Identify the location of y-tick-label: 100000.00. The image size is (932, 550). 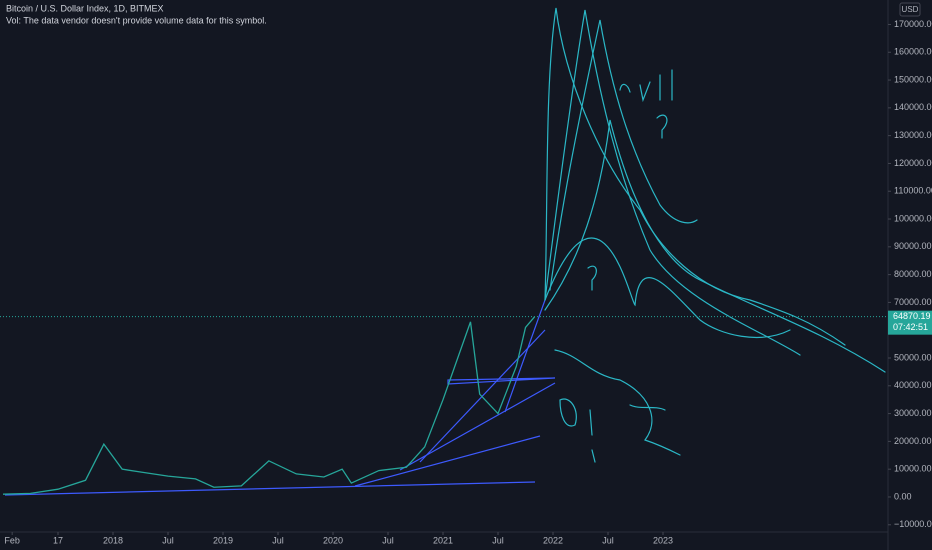
(913, 218).